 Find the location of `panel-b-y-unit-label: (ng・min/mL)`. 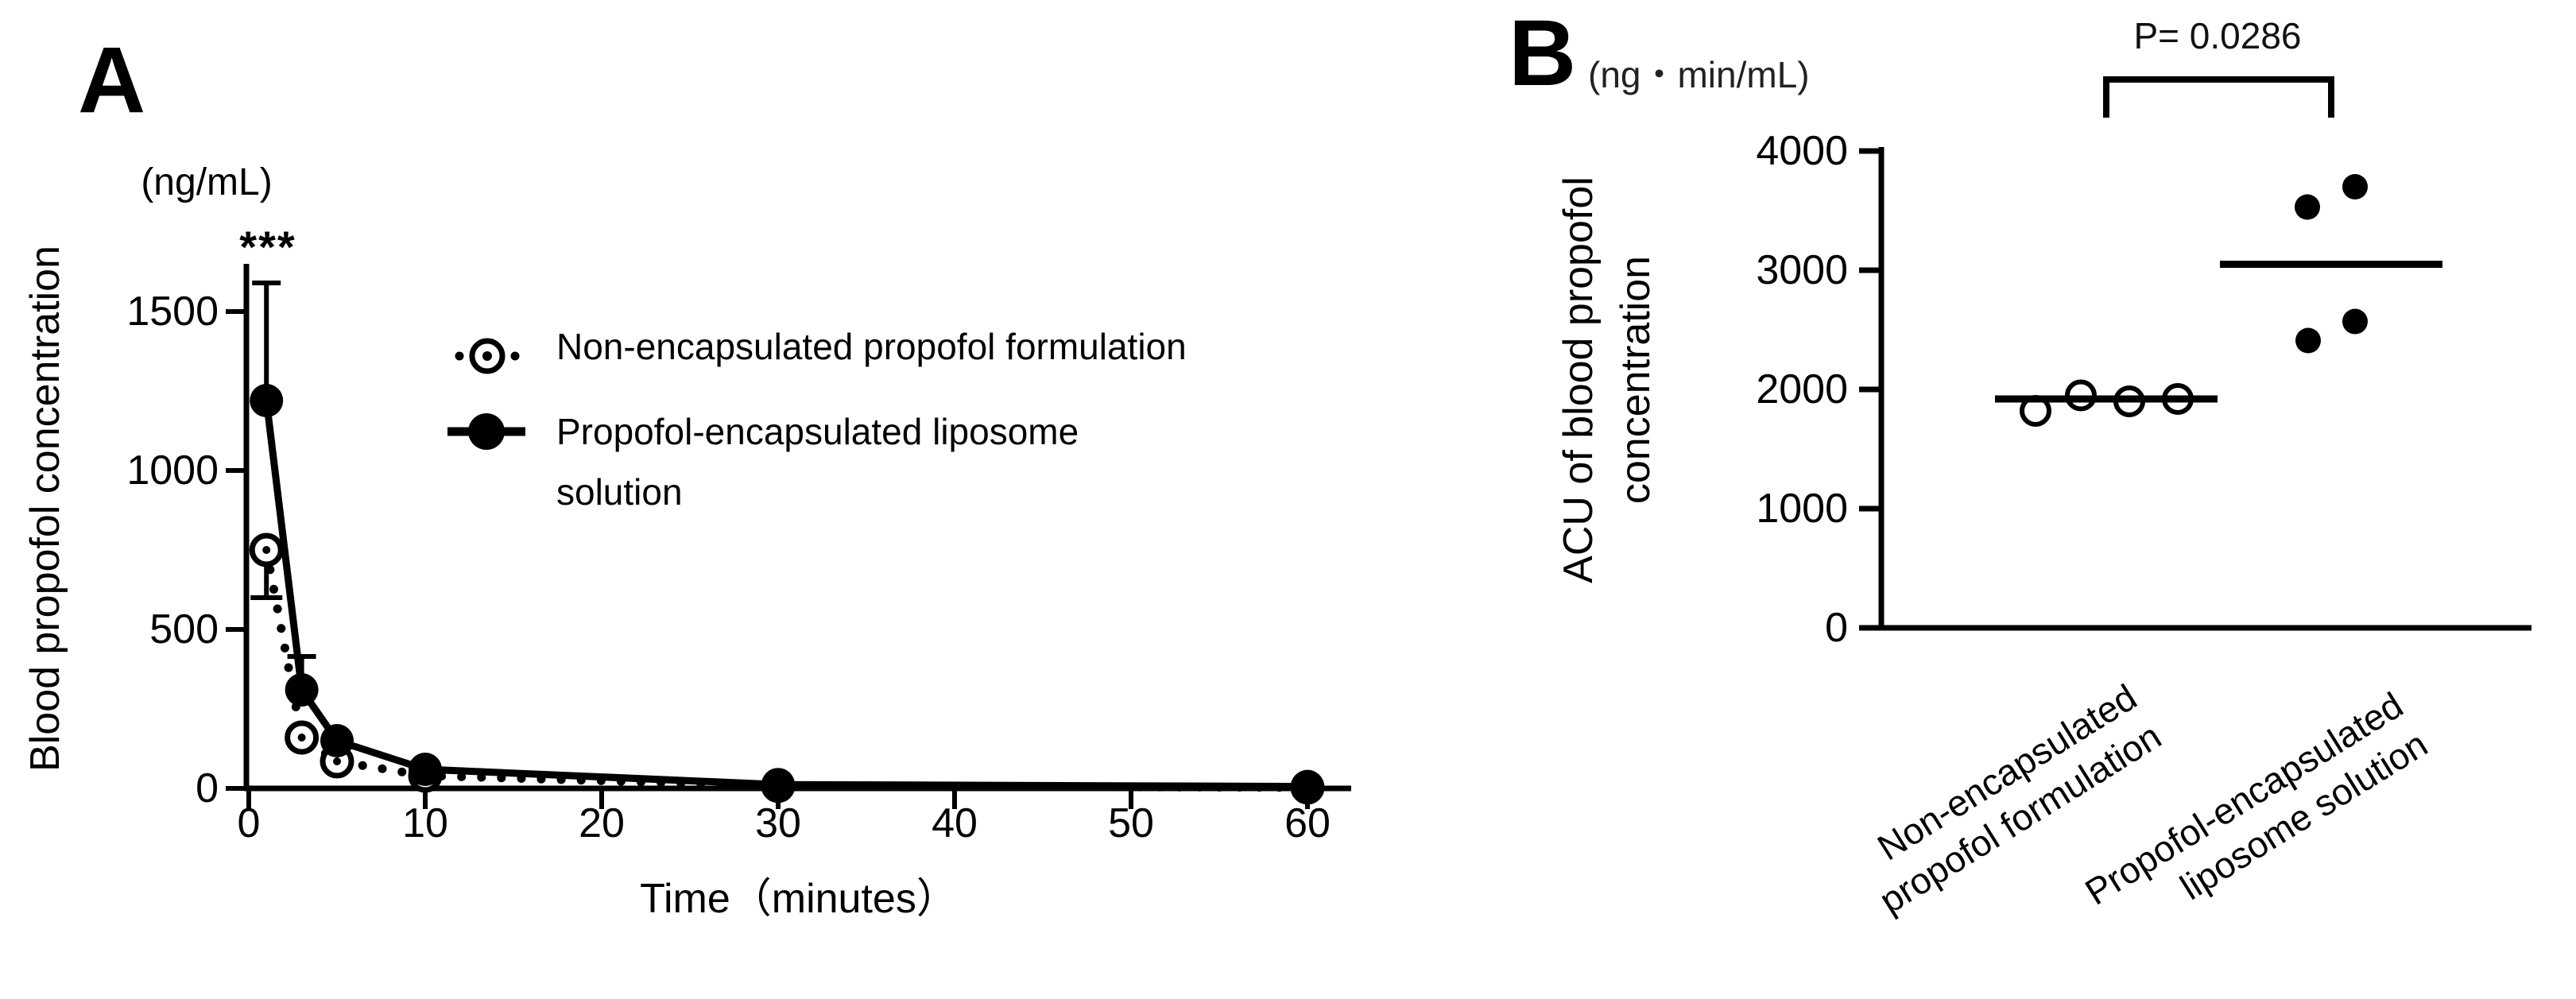

panel-b-y-unit-label: (ng・min/mL) is located at coordinates (1699, 74).